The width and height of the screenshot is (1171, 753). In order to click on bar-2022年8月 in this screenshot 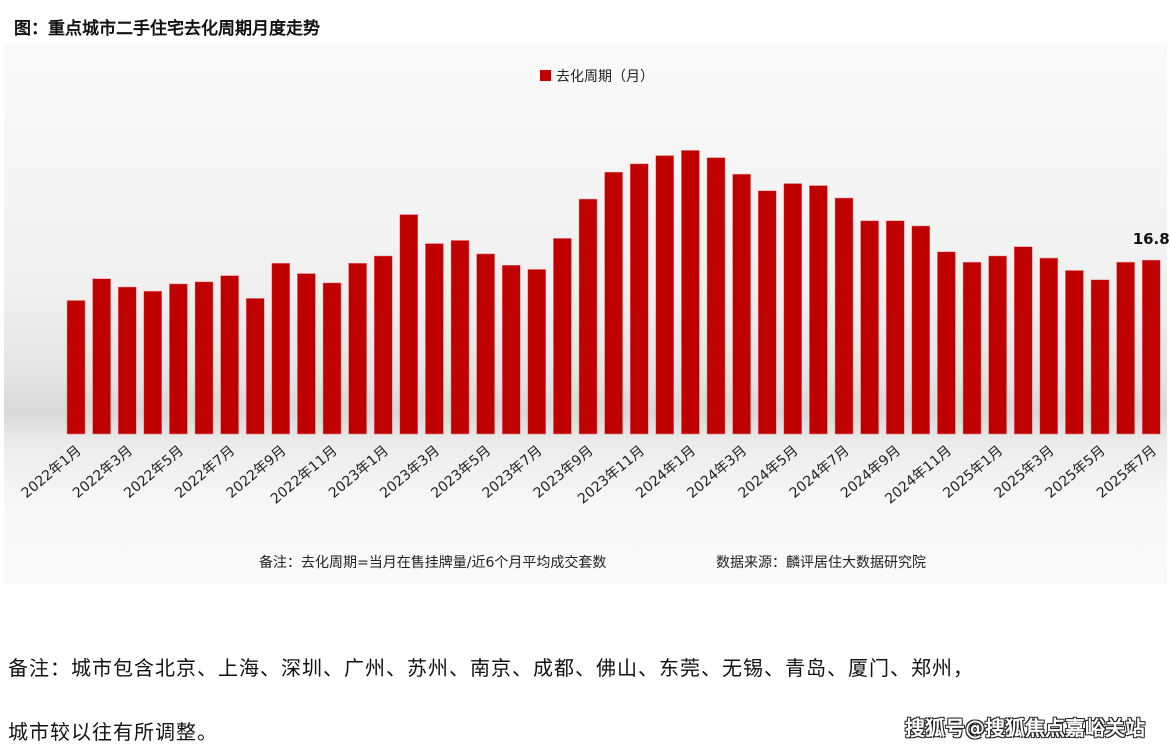, I will do `click(255, 366)`.